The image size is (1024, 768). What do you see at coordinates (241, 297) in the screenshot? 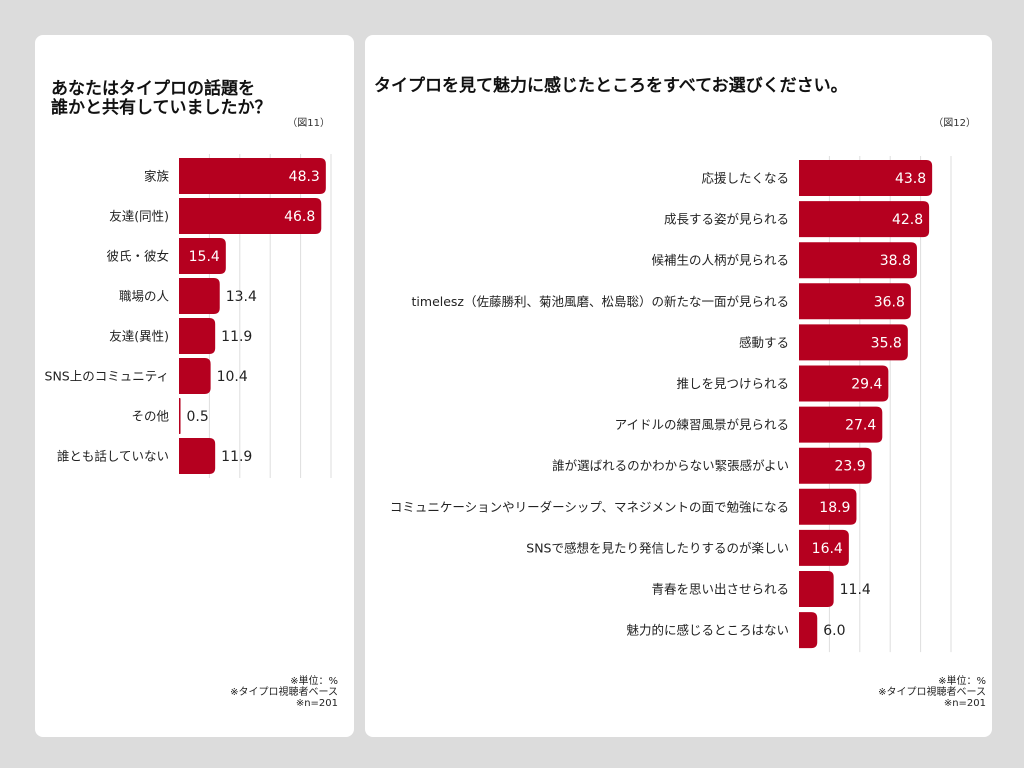
I see `data-label: 13.4` at bounding box center [241, 297].